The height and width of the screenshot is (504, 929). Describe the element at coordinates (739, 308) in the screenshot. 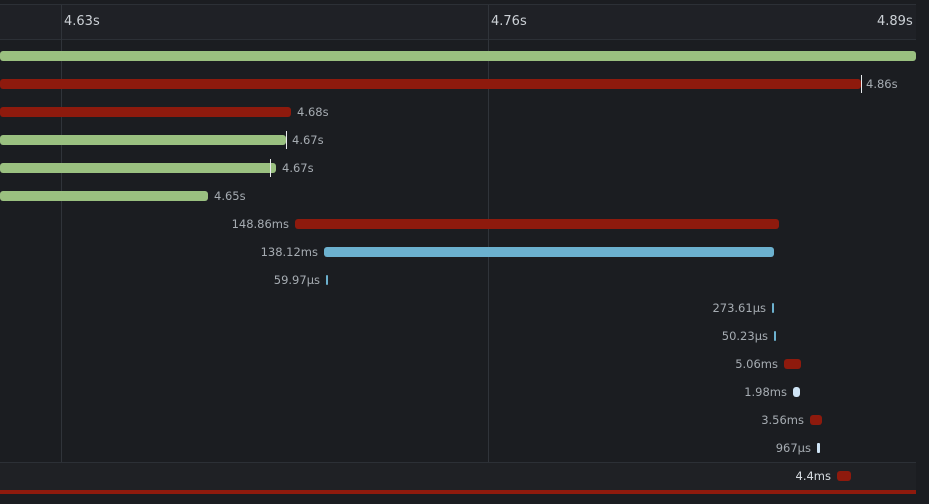

I see `span-duration-label: 273.61μs` at that location.